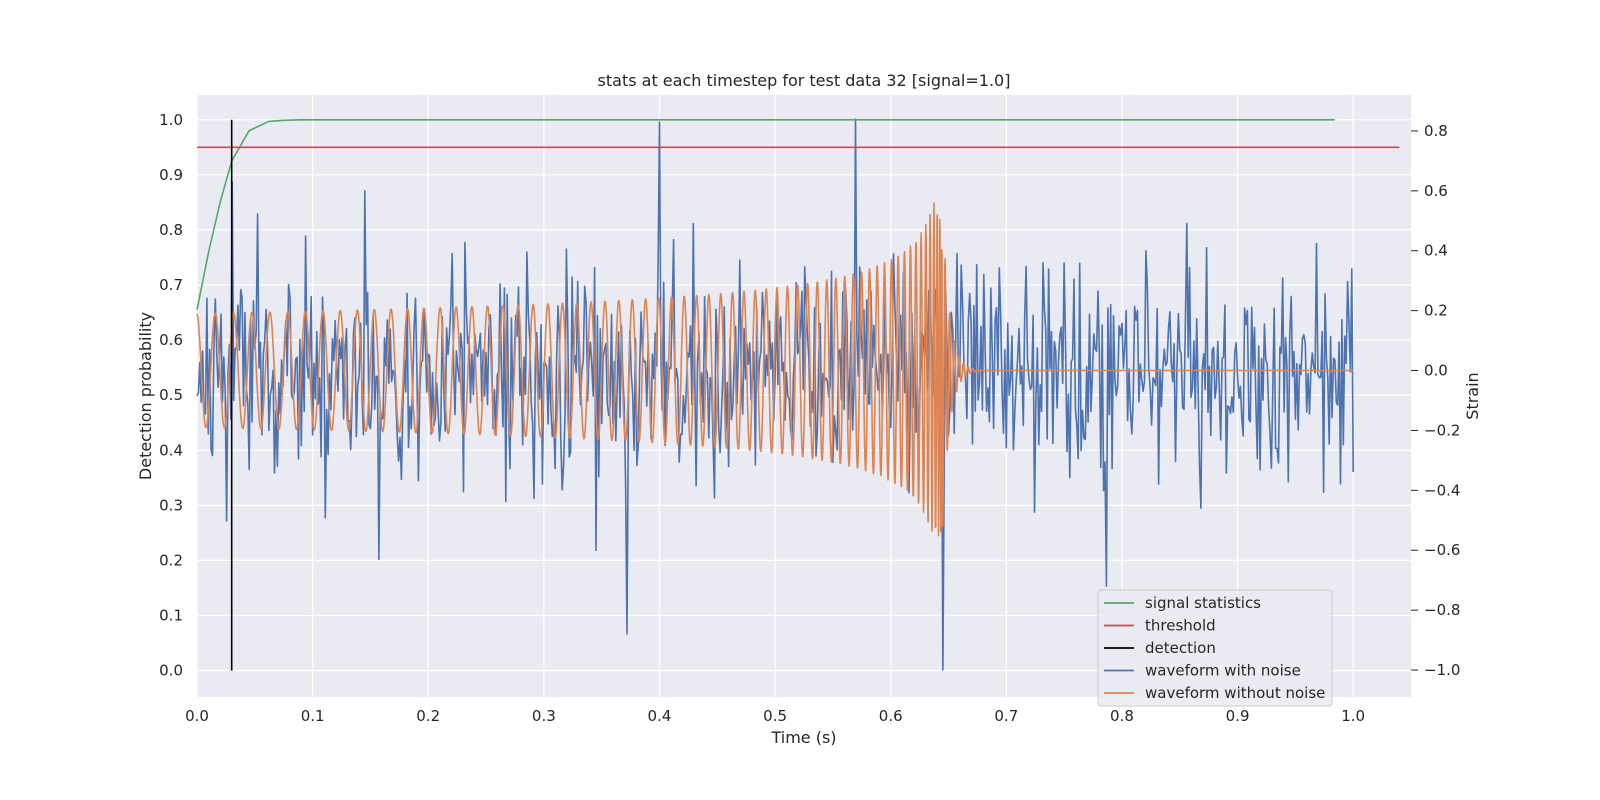 This screenshot has width=1600, height=800. Describe the element at coordinates (891, 716) in the screenshot. I see `x-tick-label: 0.6` at that location.